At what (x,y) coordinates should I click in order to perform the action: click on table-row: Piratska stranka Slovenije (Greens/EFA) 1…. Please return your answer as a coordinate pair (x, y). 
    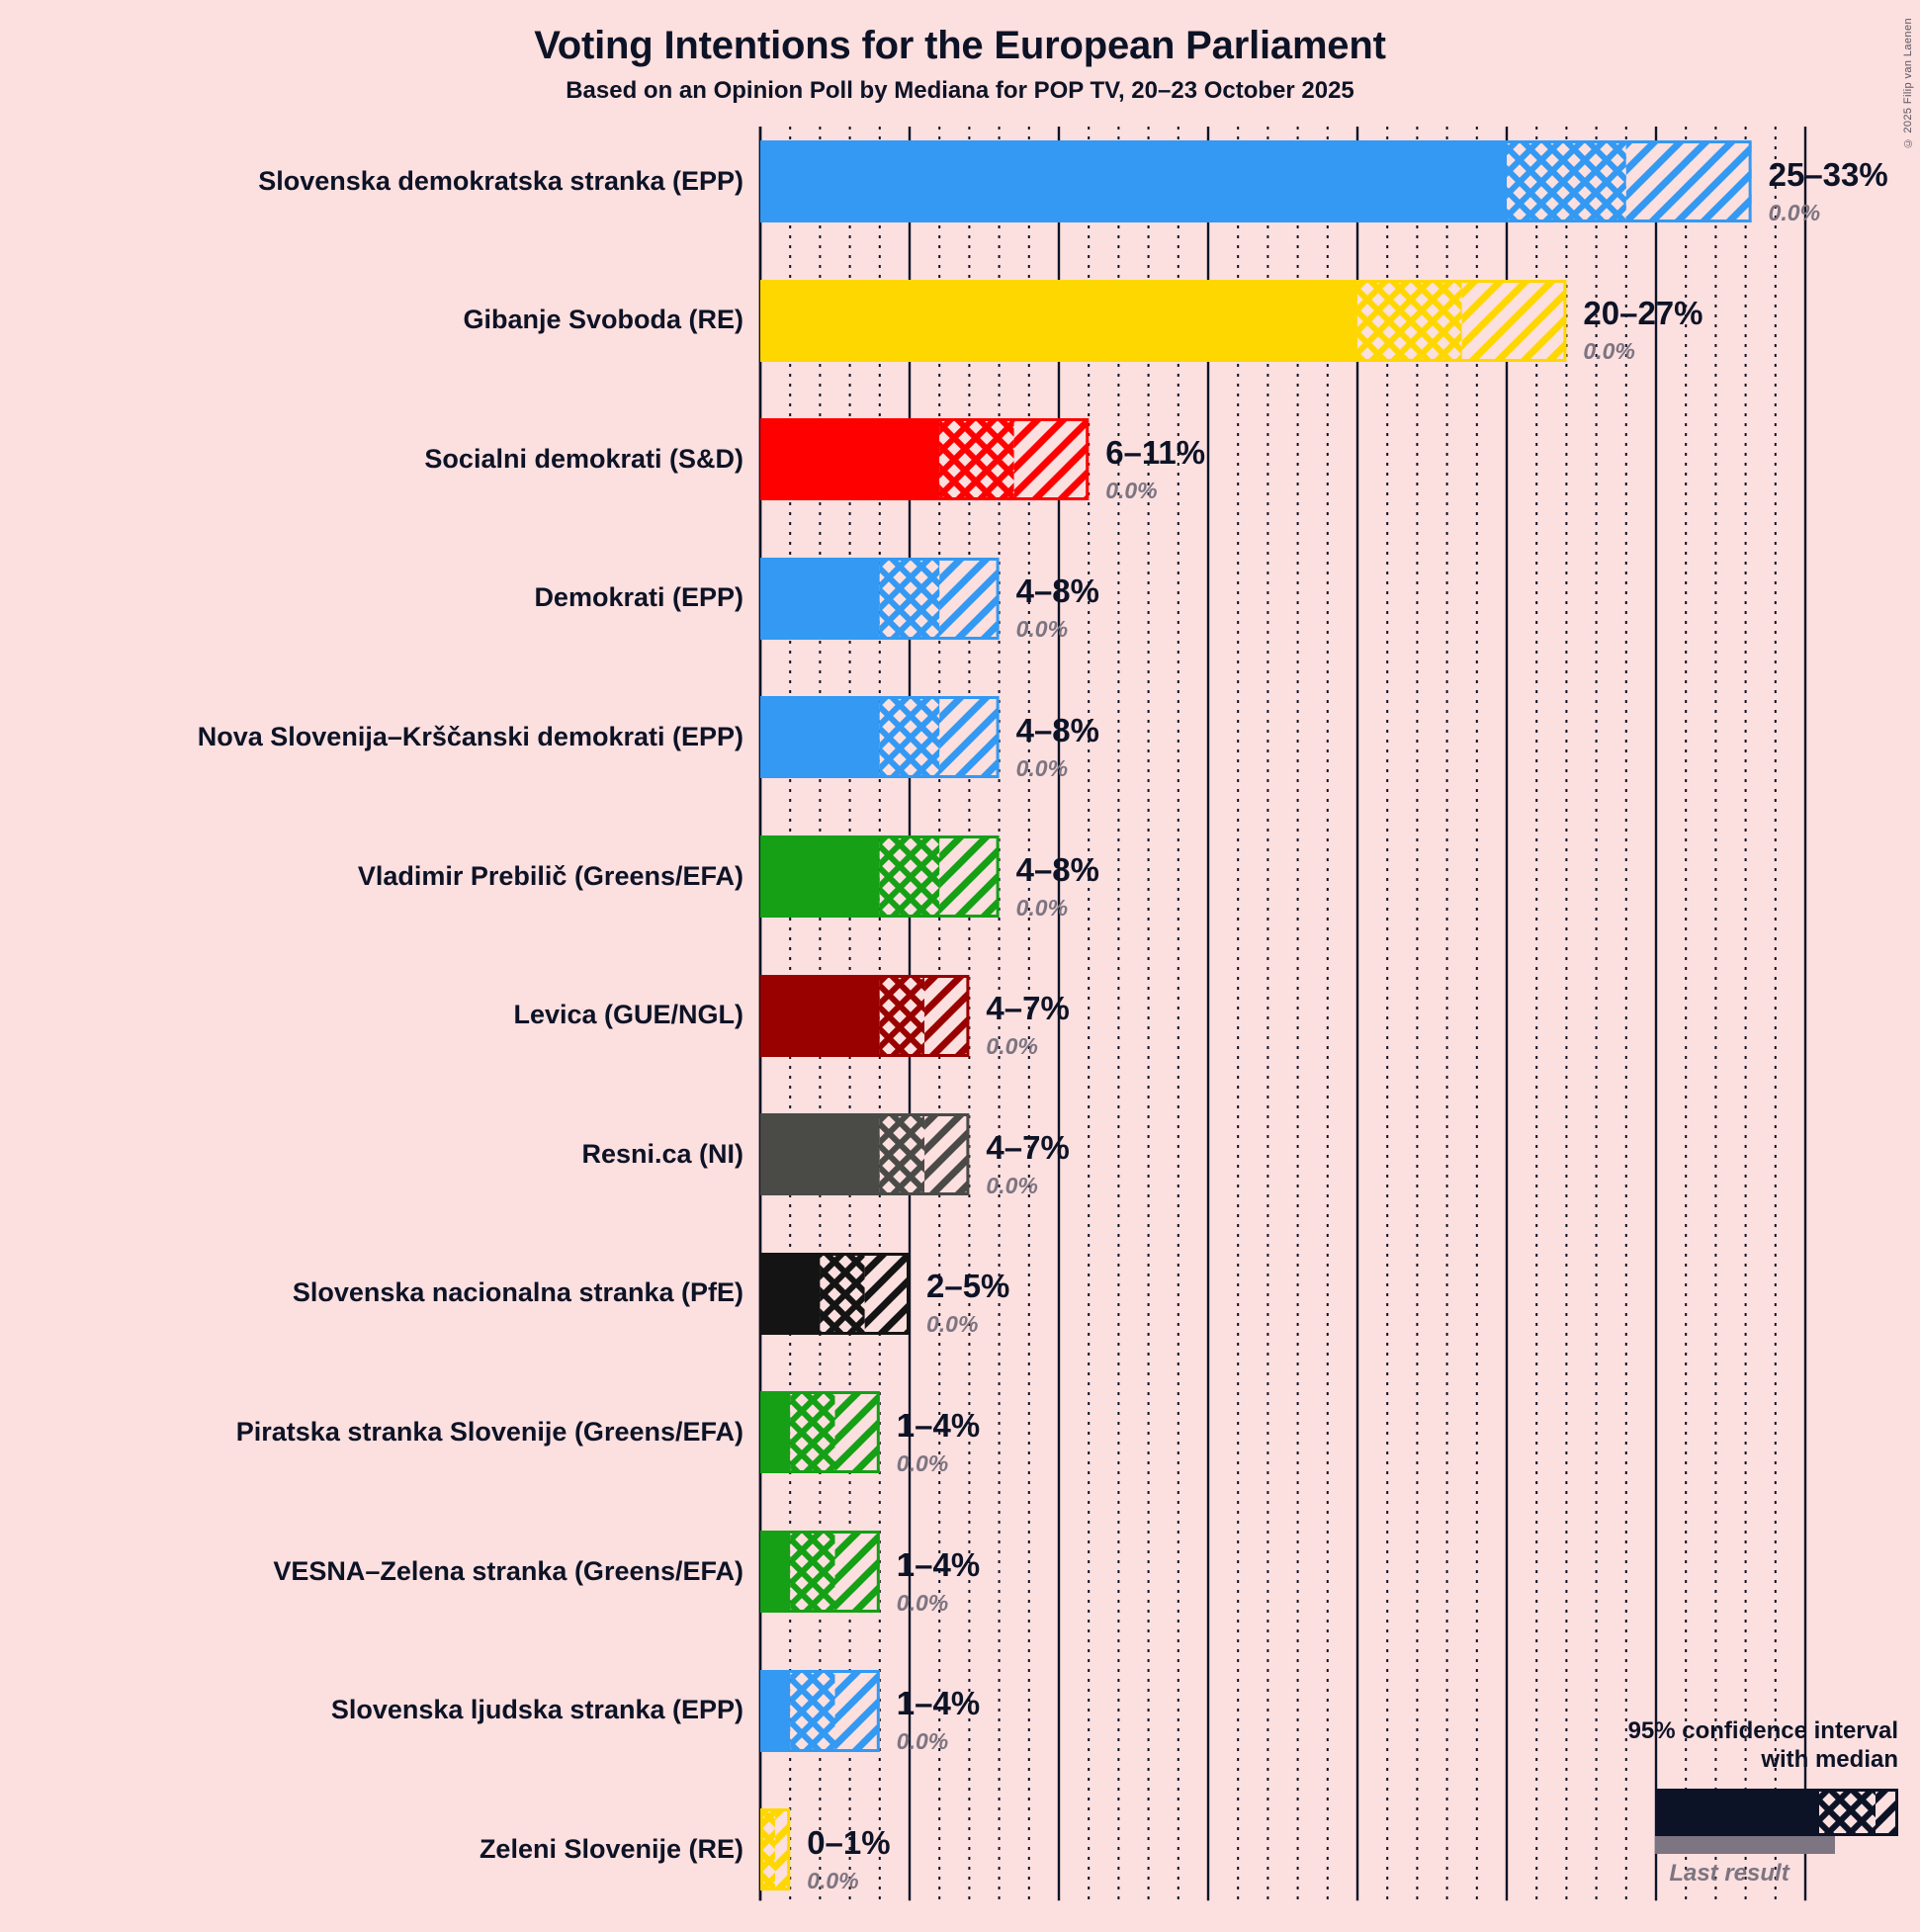
    Looking at the image, I should click on (960, 1433).